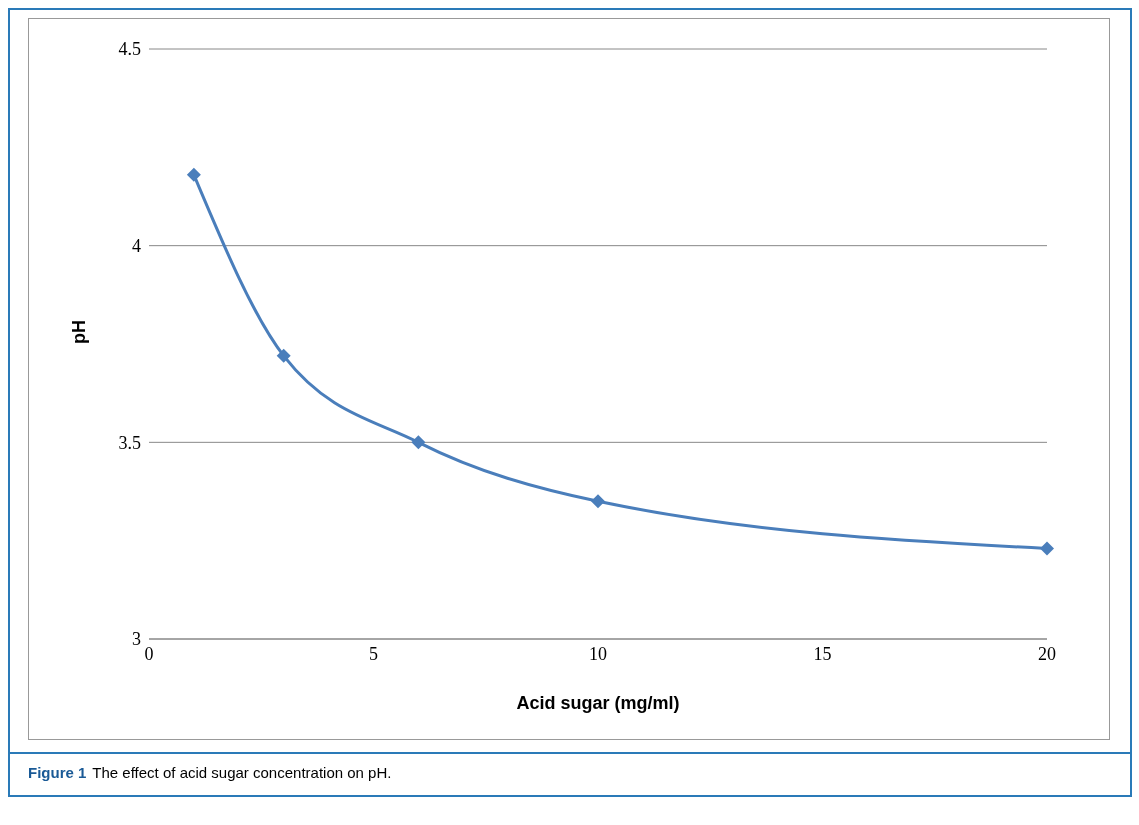 The width and height of the screenshot is (1139, 825). I want to click on x-tick-label: 5, so click(373, 653).